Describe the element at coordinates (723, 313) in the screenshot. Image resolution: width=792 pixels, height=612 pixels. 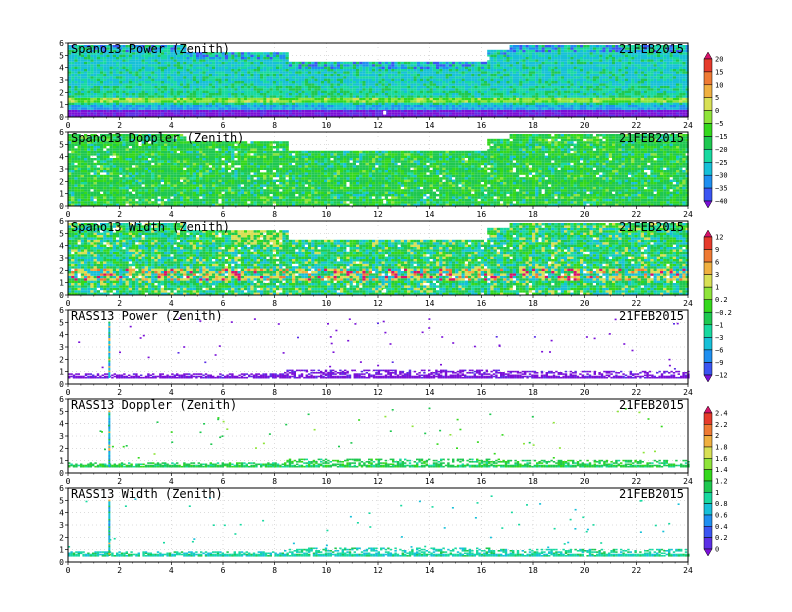
I see `colorbar-label: −0.2` at that location.